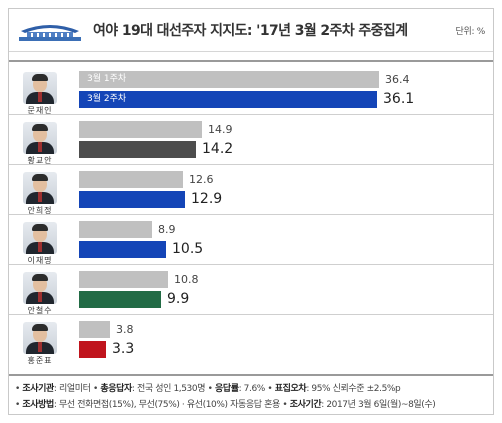 The height and width of the screenshot is (423, 502). I want to click on value-label-week1: 10.8, so click(186, 279).